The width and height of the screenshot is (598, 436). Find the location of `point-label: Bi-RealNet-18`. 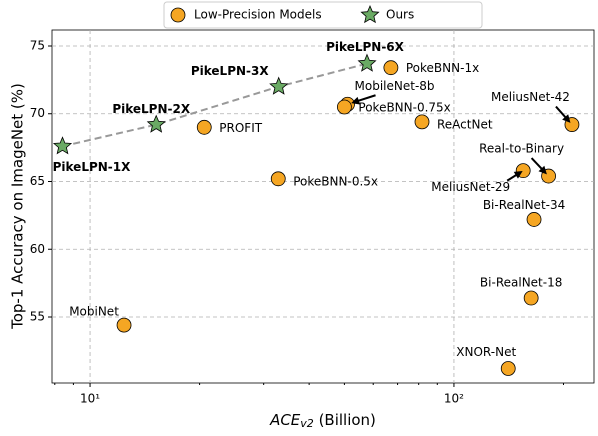

point-label: Bi-RealNet-18 is located at coordinates (521, 283).